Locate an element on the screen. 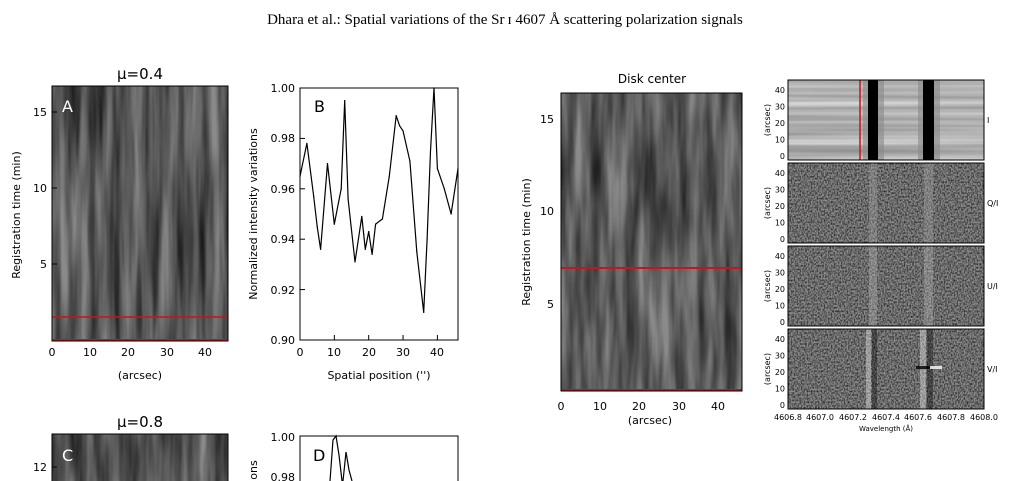 This screenshot has height=481, width=1010. panel-c-letter: C is located at coordinates (67, 455).